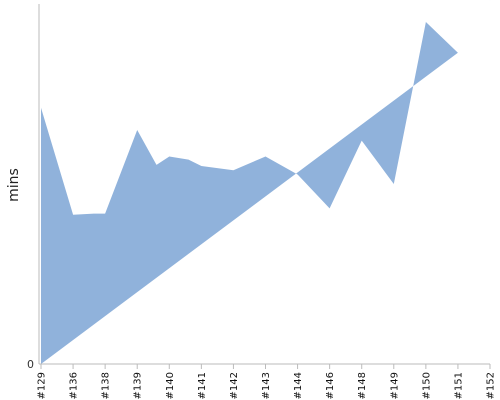 The width and height of the screenshot is (500, 400). Describe the element at coordinates (170, 385) in the screenshot. I see `x-tick-label: #140` at that location.